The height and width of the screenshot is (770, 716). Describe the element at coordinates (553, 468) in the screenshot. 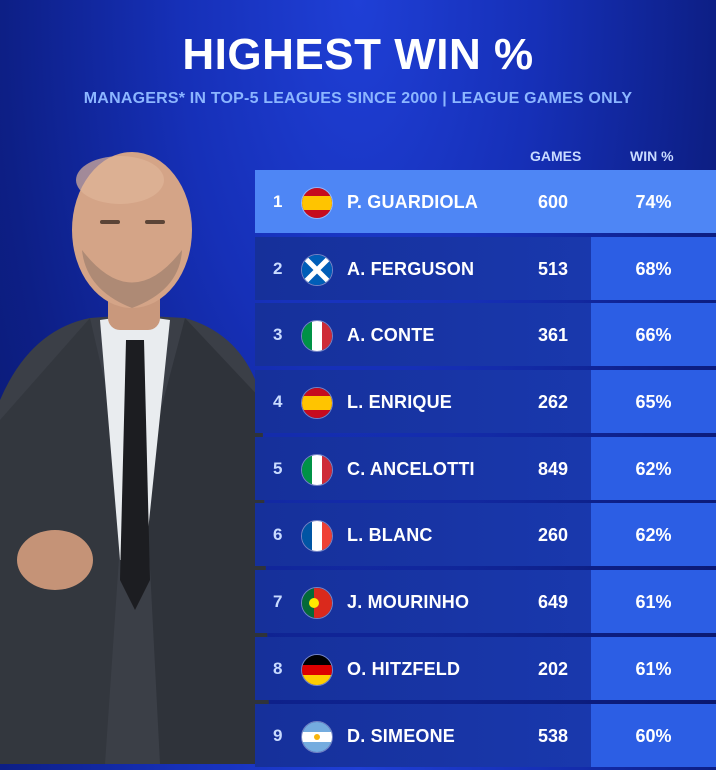

I see `games-value: 849` at that location.